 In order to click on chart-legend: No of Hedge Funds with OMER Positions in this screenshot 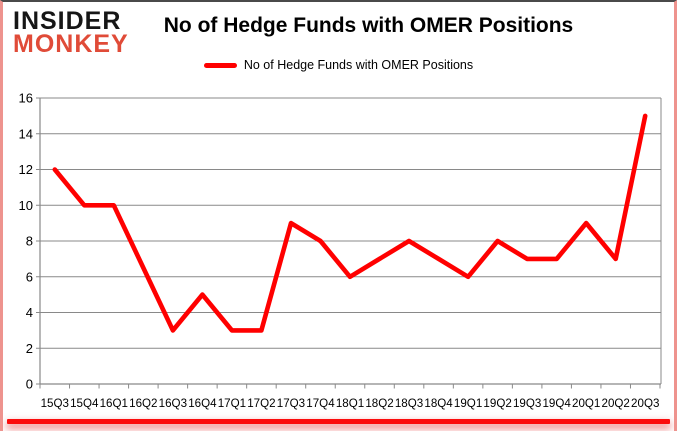, I will do `click(338, 65)`.